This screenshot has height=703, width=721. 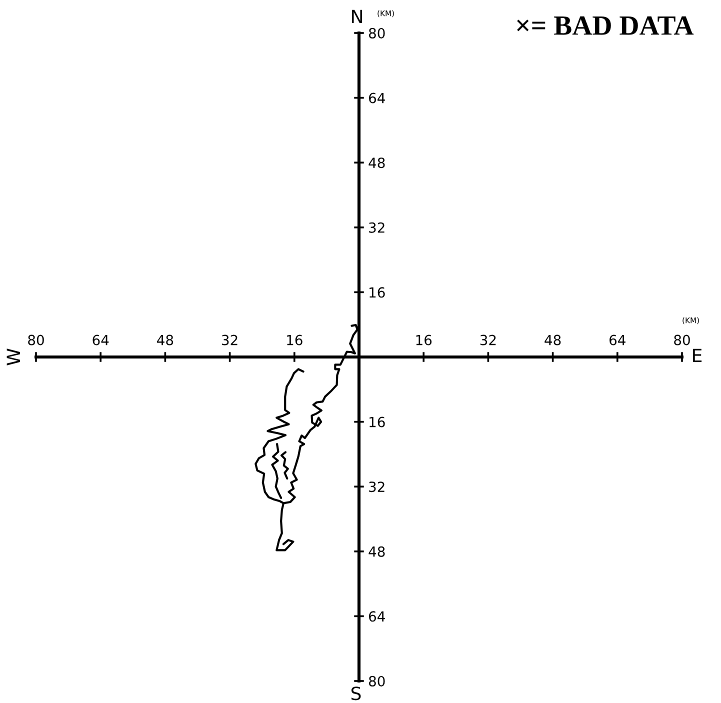 I want to click on text: W, so click(x=13, y=357).